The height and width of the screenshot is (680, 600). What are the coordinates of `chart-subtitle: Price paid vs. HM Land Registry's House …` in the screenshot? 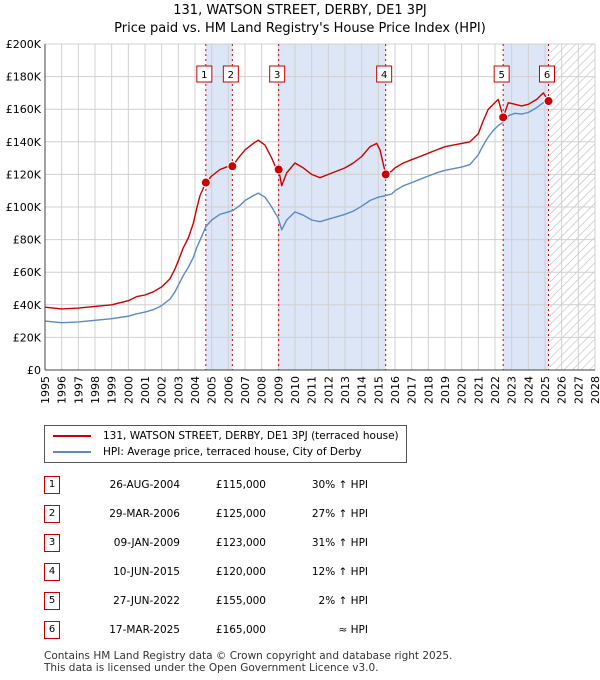 It's located at (300, 28).